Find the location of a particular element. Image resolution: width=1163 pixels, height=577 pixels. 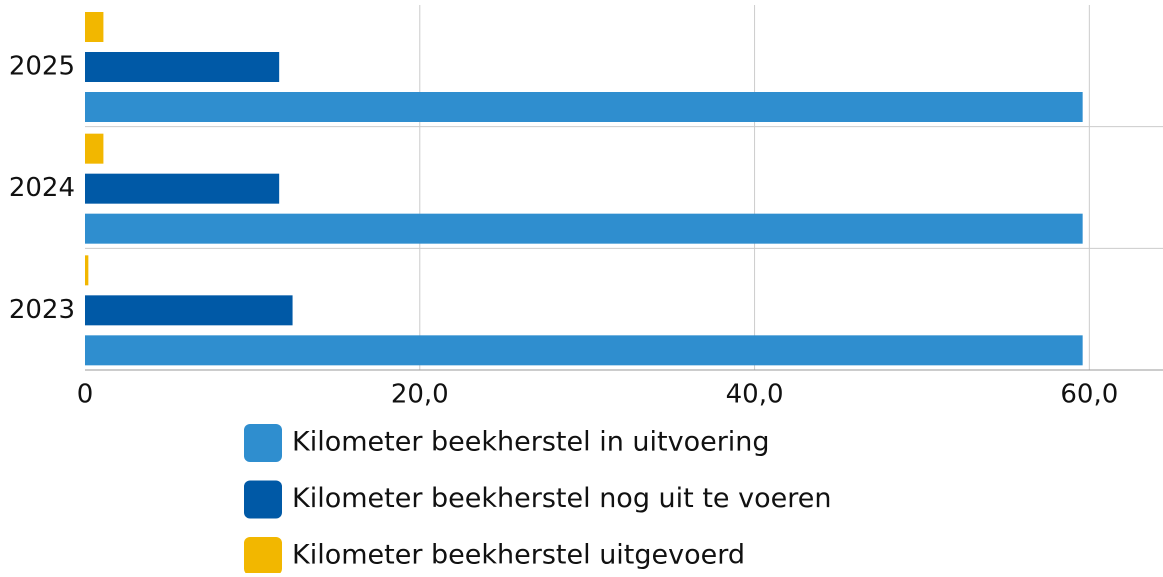

y-tick-label: 2025 is located at coordinates (42, 67).